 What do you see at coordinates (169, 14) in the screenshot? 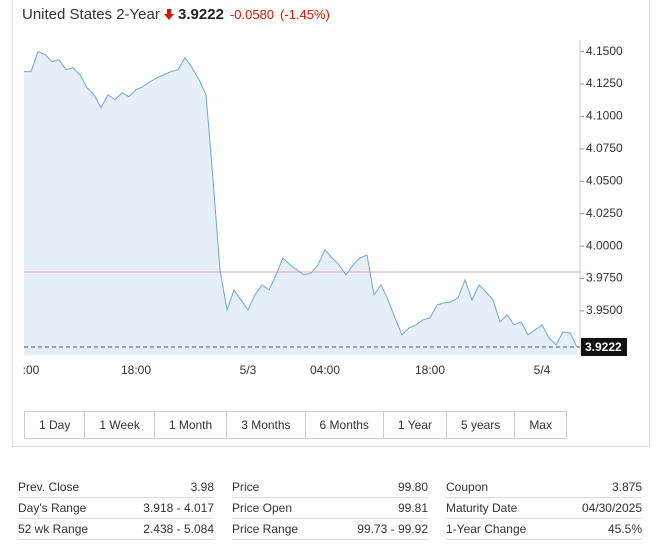
I see `down-arrow` at bounding box center [169, 14].